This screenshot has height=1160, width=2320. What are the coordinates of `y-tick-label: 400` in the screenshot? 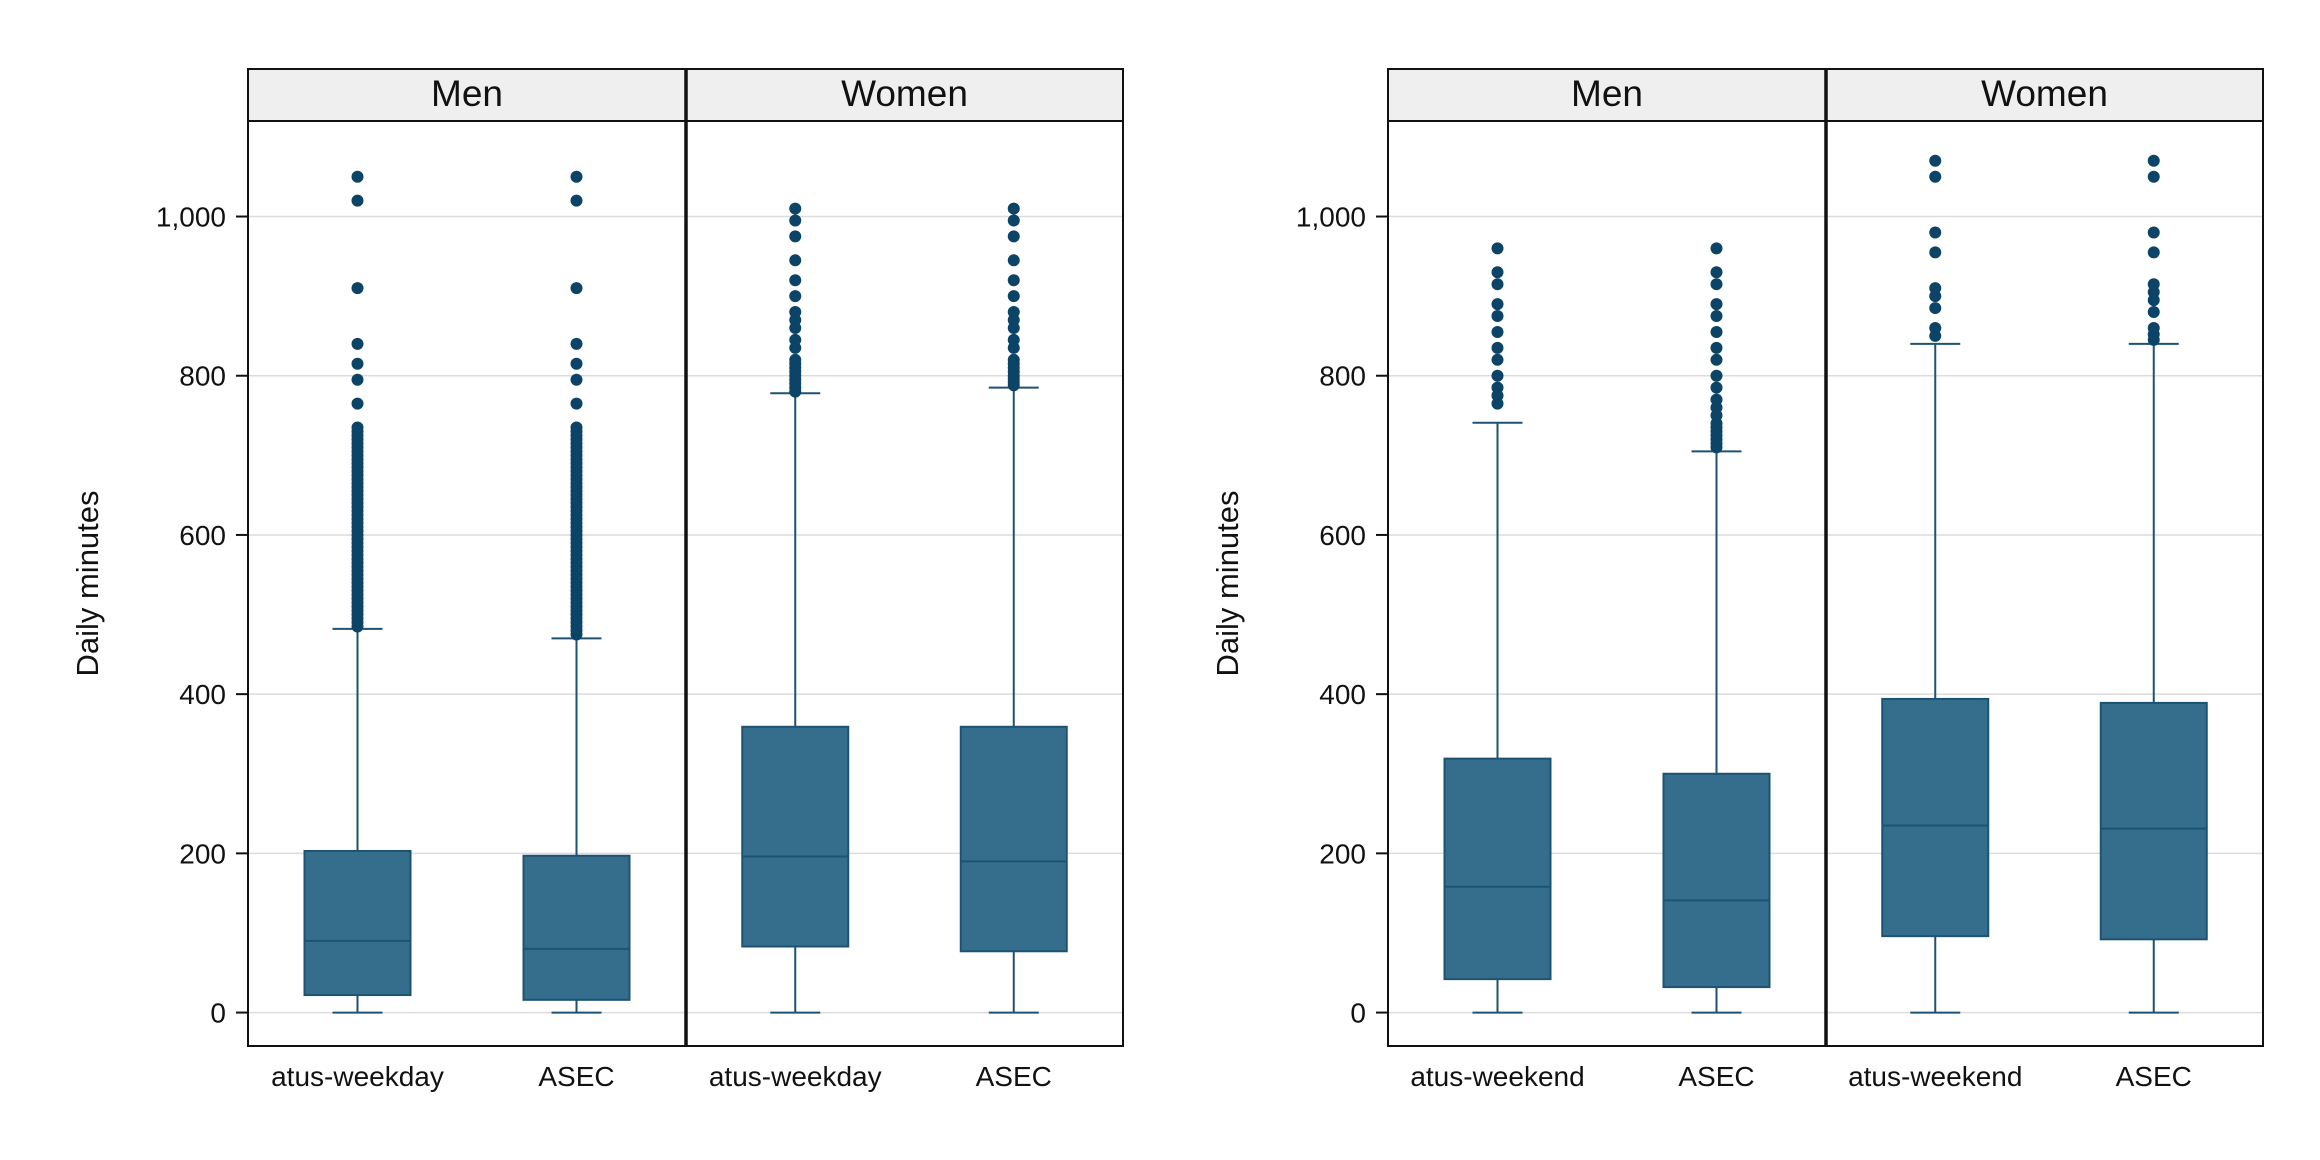 It's located at (1342, 694).